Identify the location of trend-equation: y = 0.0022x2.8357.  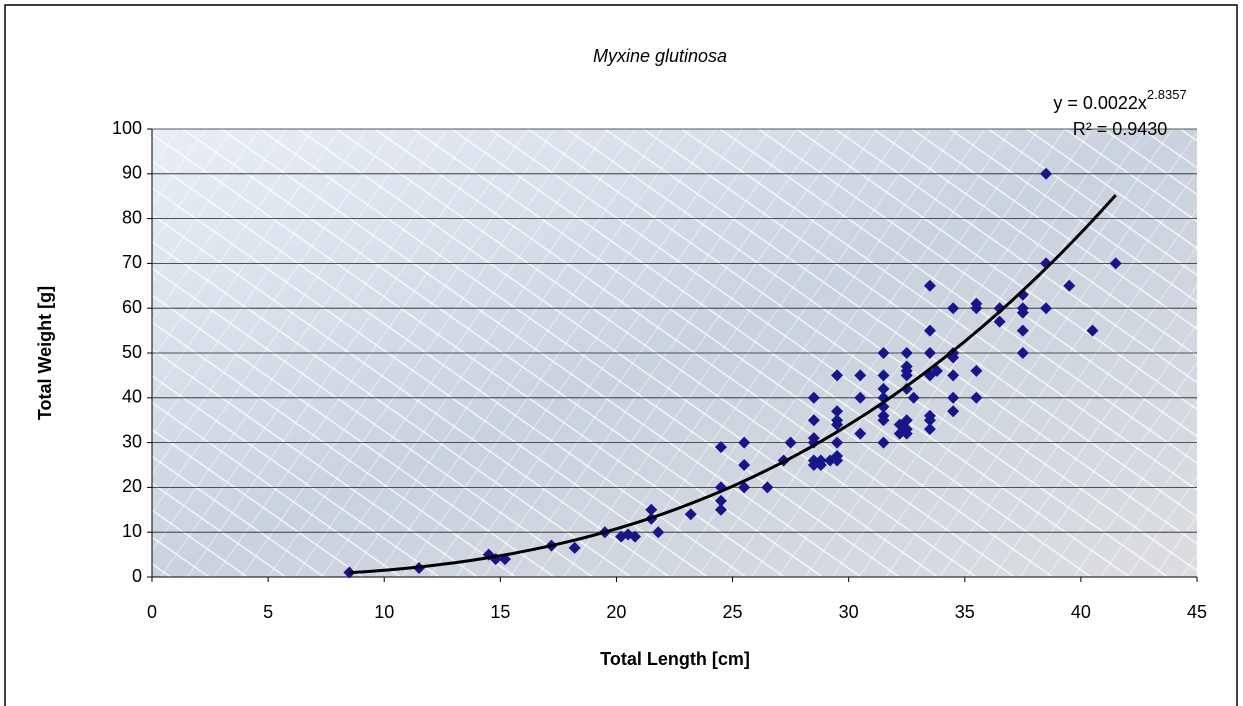
(1119, 99).